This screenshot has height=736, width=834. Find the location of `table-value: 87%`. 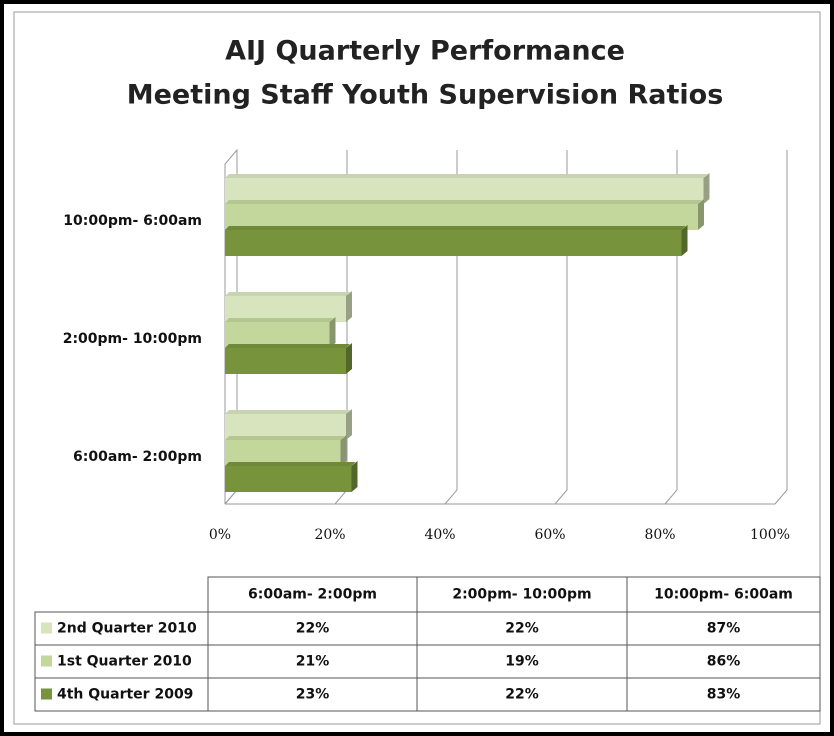

table-value: 87% is located at coordinates (724, 629).